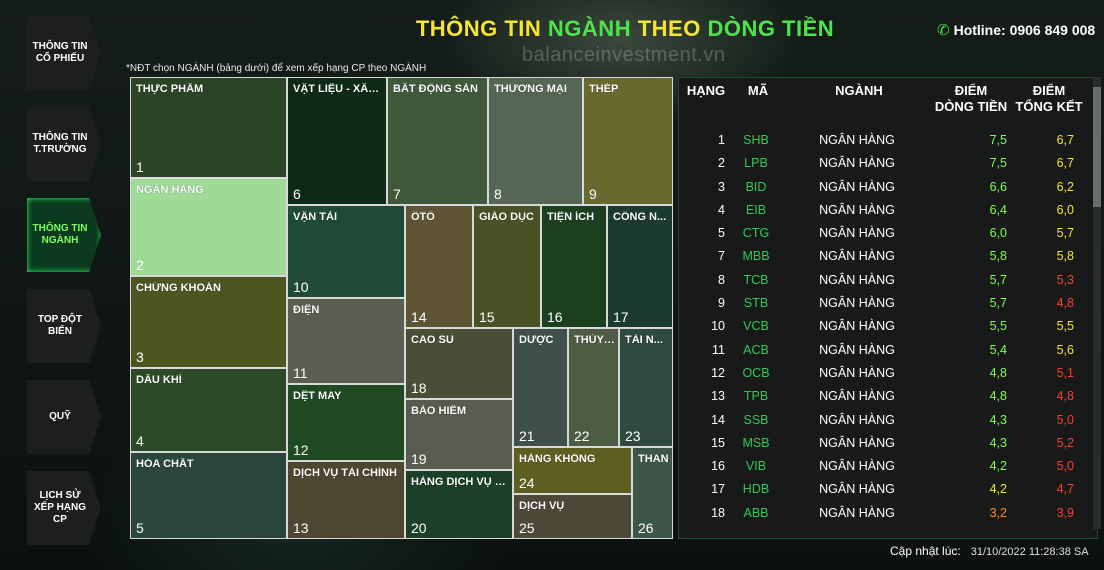 This screenshot has width=1104, height=570. What do you see at coordinates (888, 211) in the screenshot?
I see `table-row: 4 EIB NGÂN HÀNG 6,4 6,0` at bounding box center [888, 211].